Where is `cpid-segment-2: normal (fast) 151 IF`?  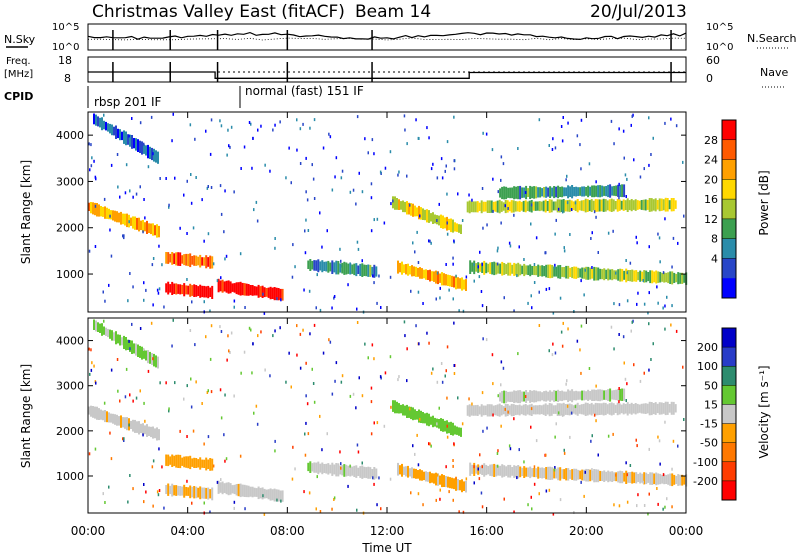 cpid-segment-2: normal (fast) 151 IF is located at coordinates (304, 91).